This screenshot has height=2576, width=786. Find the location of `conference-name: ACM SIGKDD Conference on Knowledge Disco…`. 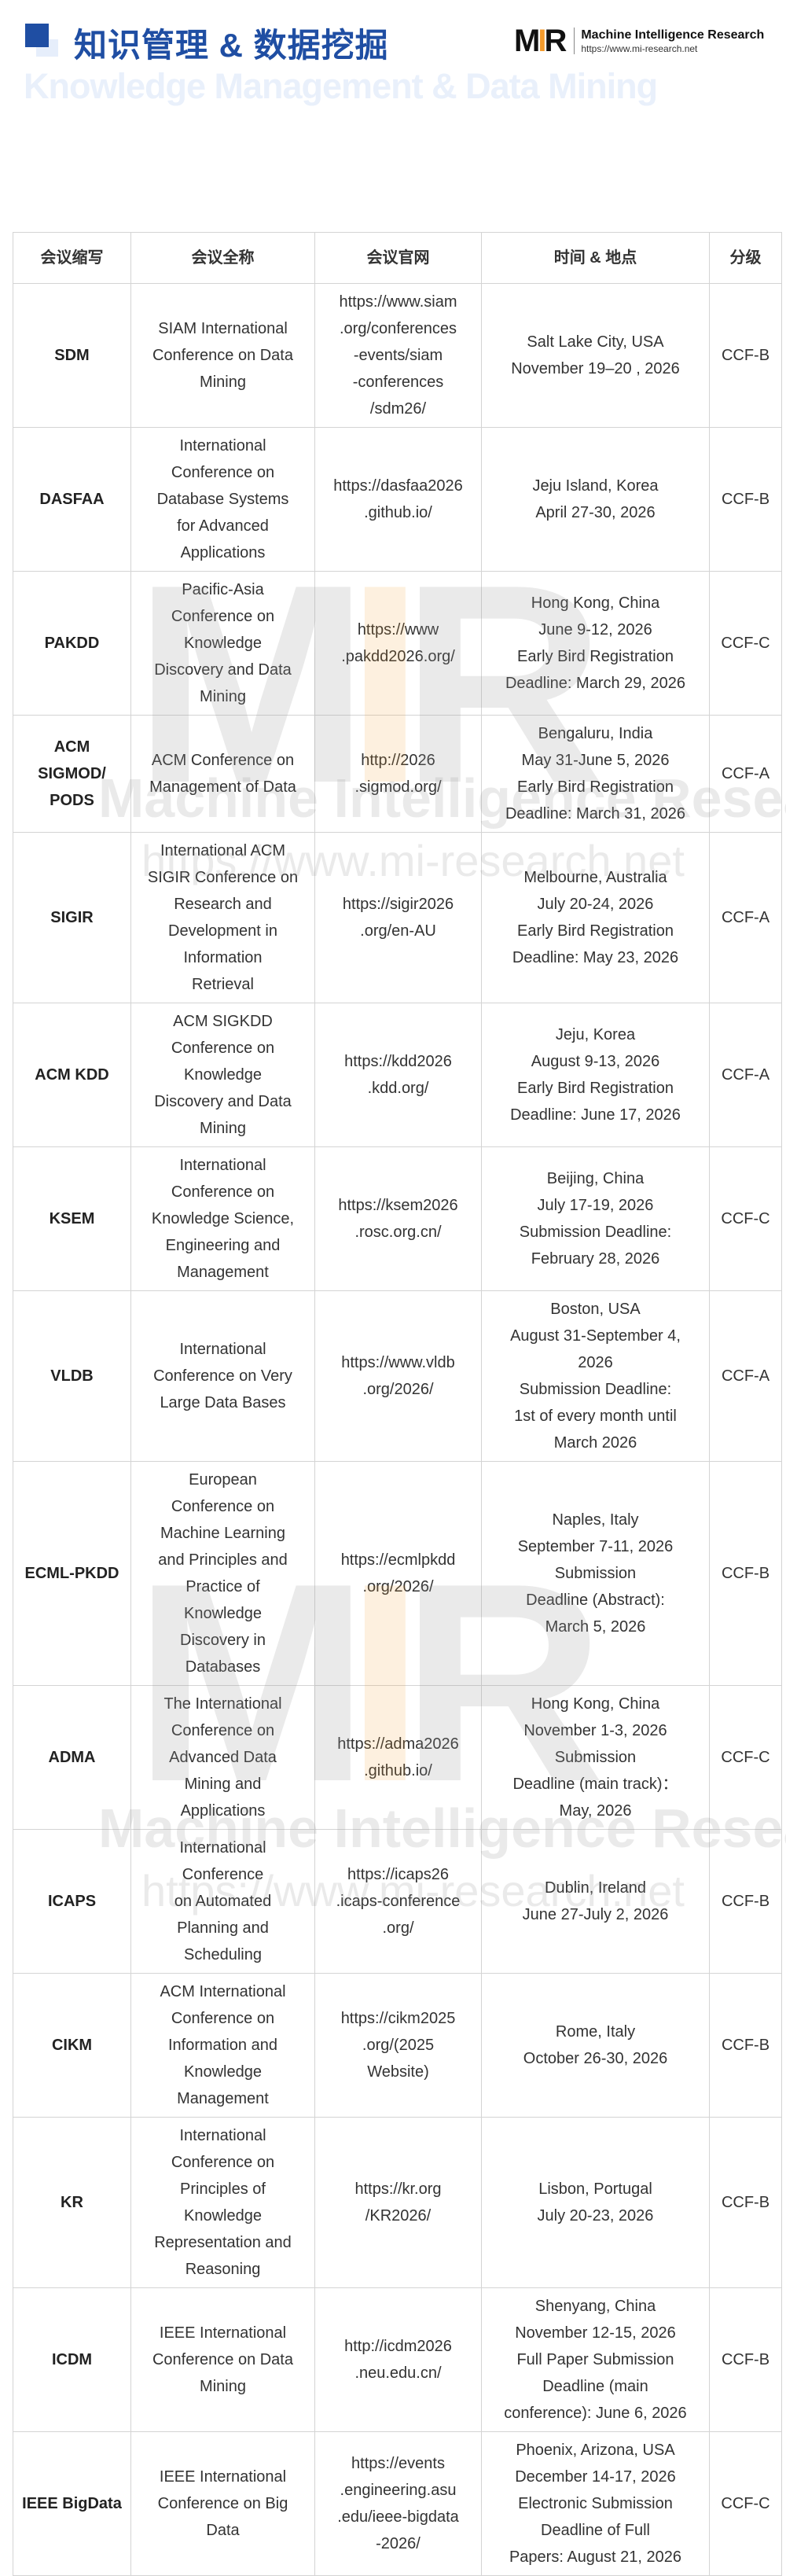

conference-name: ACM SIGKDD Conference on Knowledge Disco… is located at coordinates (223, 1075).